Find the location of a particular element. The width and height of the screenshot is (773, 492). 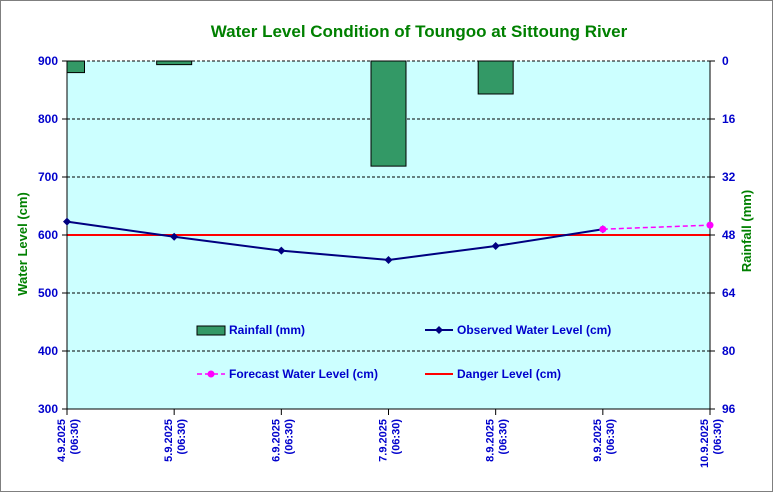

x-tick-label-group: 6.9.2025 (06:30) is located at coordinates (282, 440).